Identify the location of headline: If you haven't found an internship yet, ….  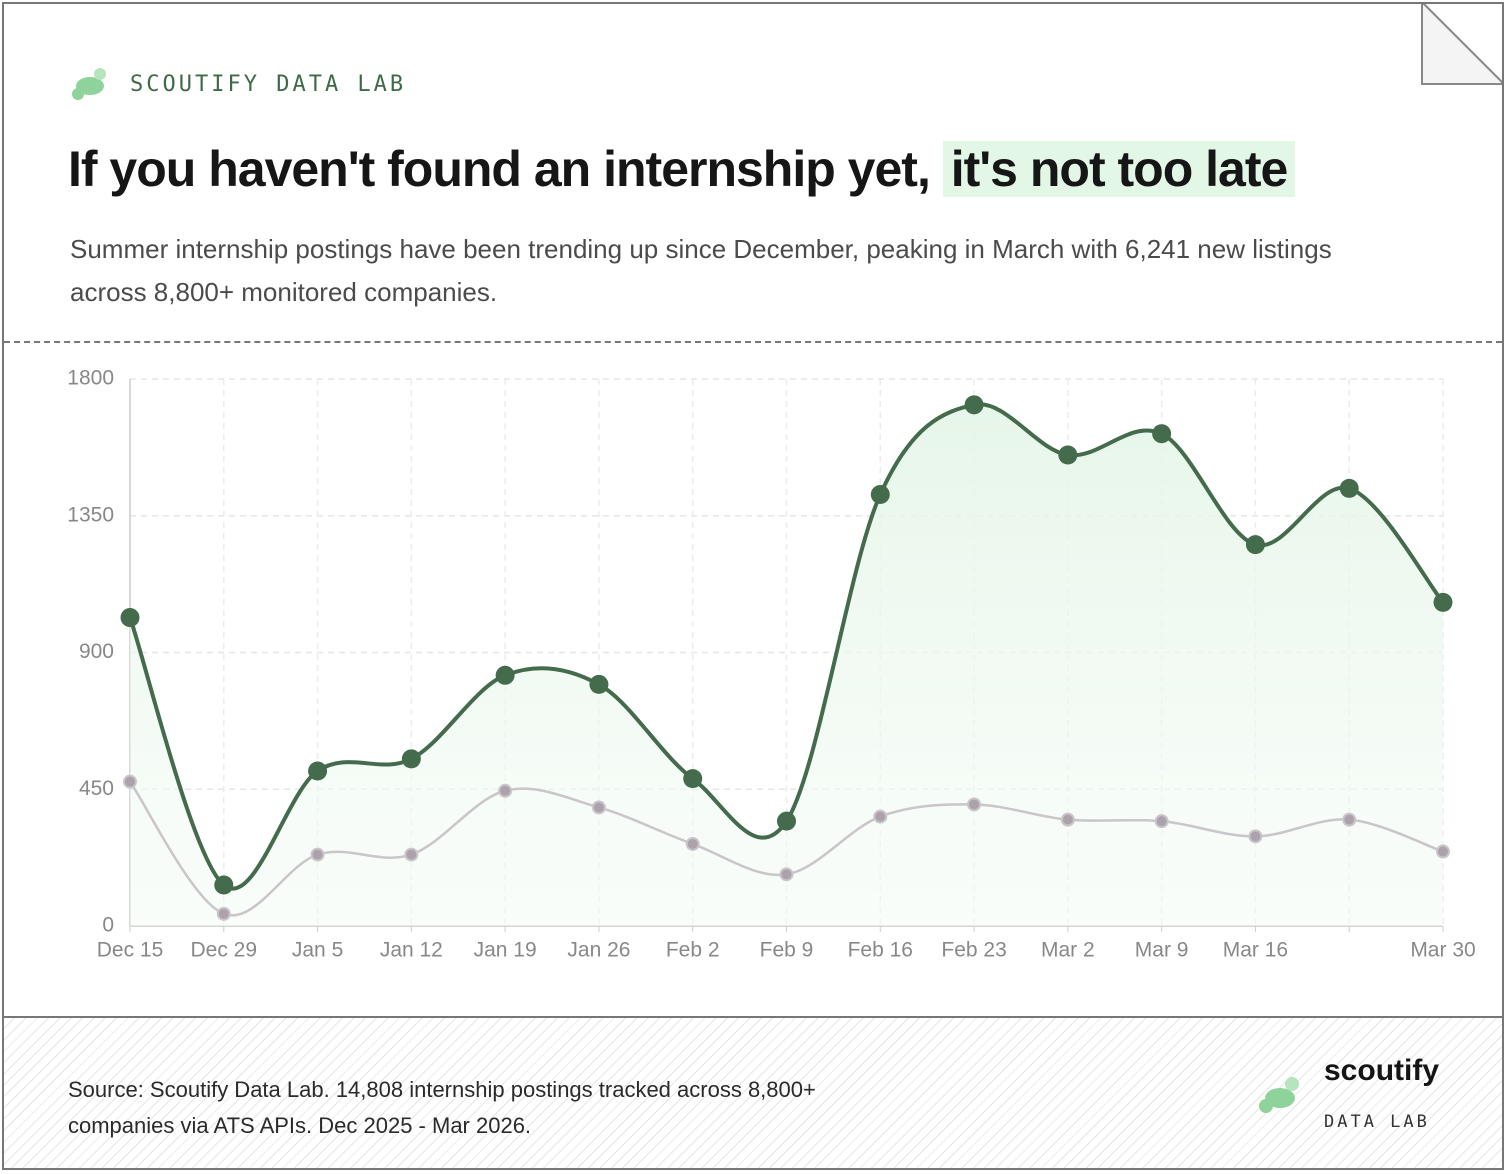
(682, 169).